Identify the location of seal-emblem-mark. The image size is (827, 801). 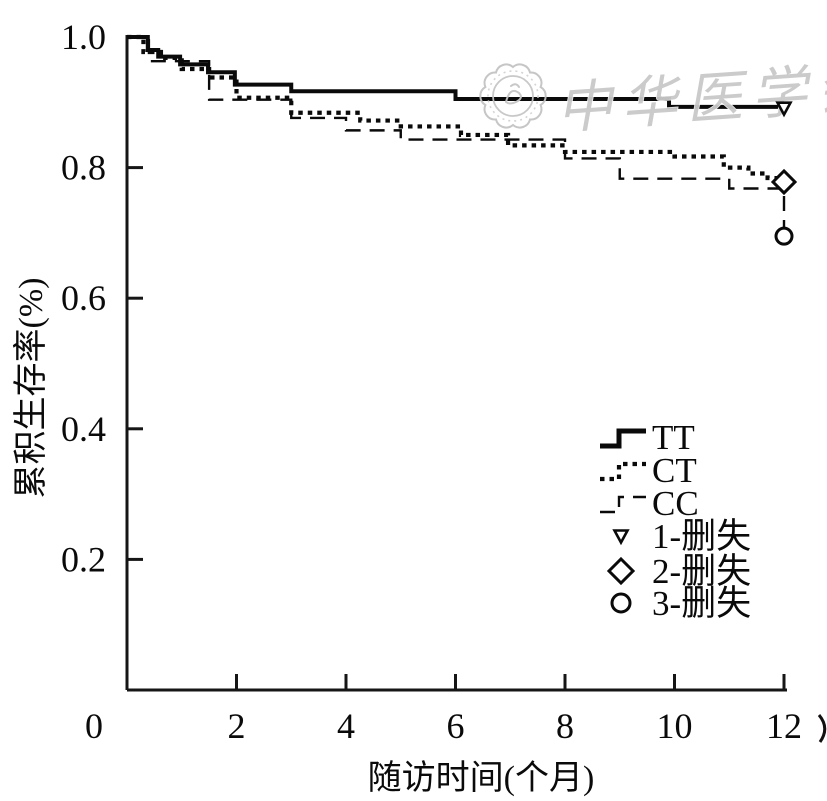
(513, 94).